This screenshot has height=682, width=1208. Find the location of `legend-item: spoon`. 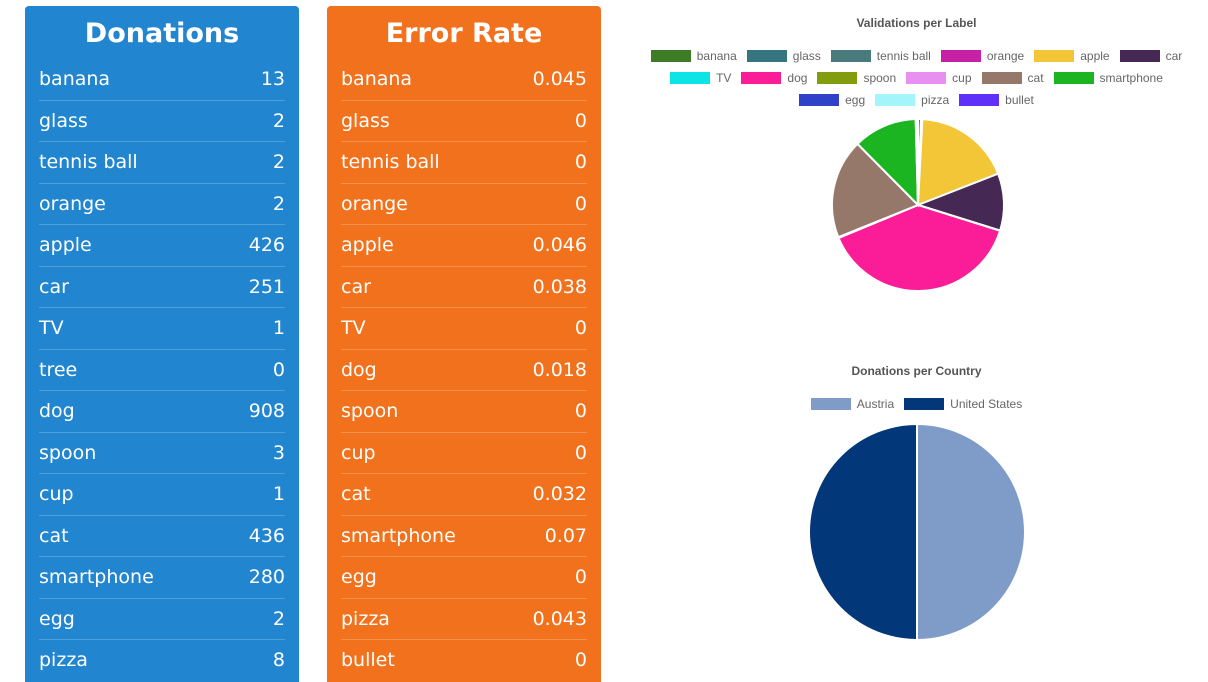

legend-item: spoon is located at coordinates (856, 78).